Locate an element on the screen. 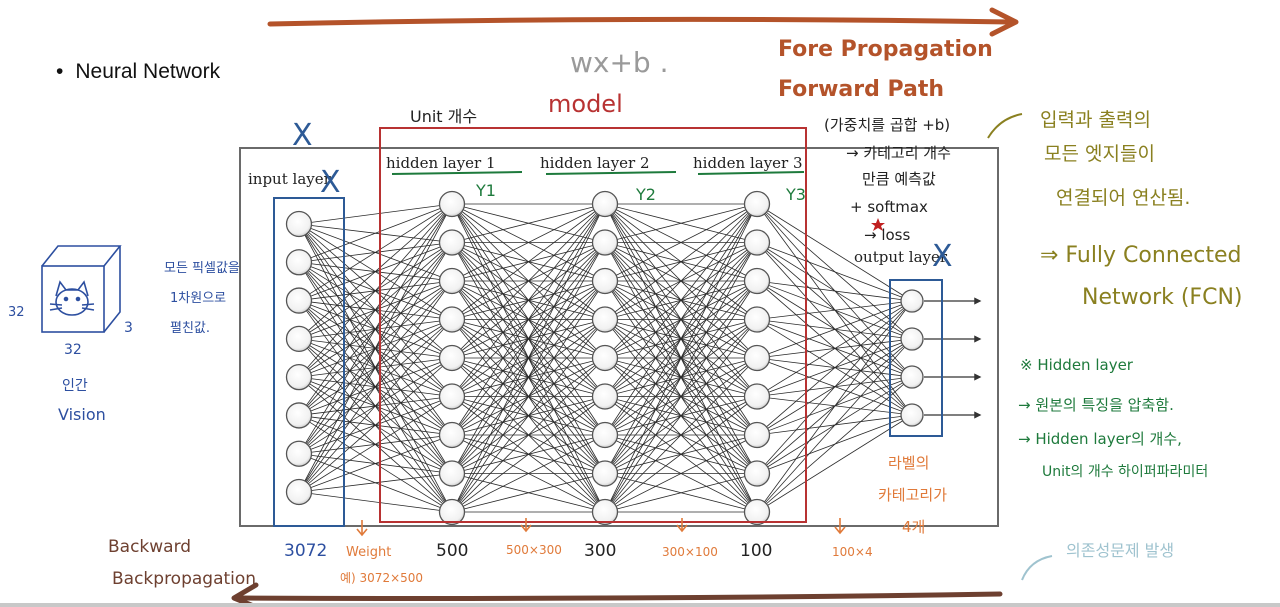  loss-star is located at coordinates (878, 224).